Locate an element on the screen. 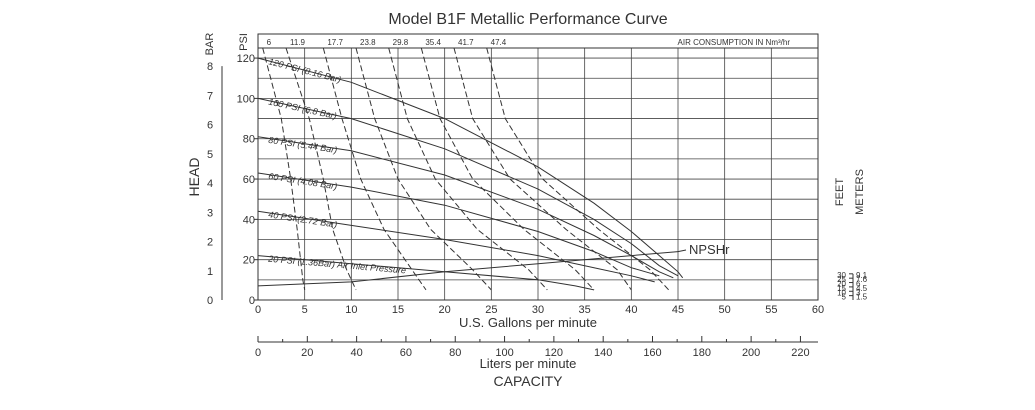 This screenshot has width=1035, height=410. air-curve-35.4 is located at coordinates (507, 169).